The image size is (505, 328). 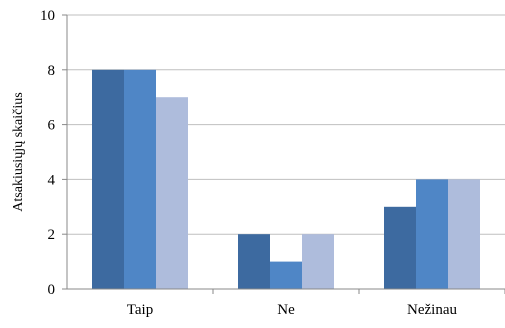 What do you see at coordinates (48, 153) in the screenshot?
I see `y-tick-labels: 0 2 4 6 8 10` at bounding box center [48, 153].